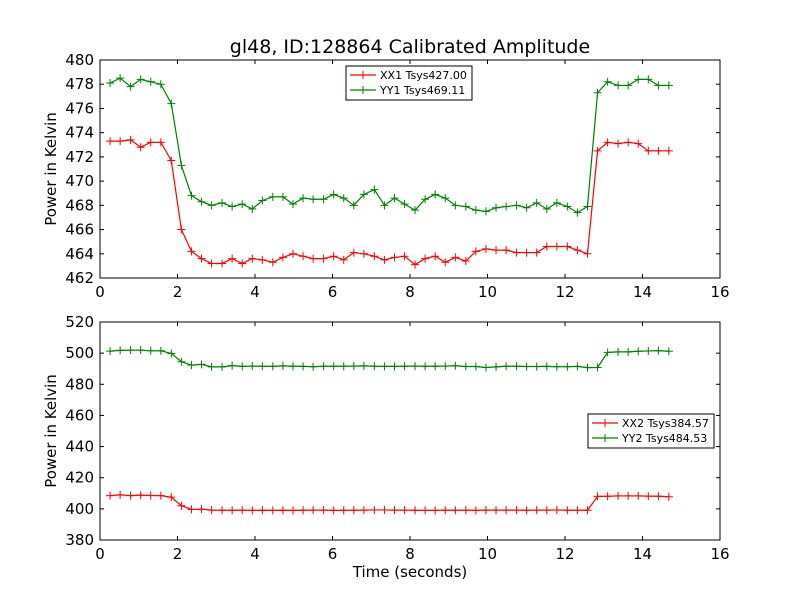 Image resolution: width=800 pixels, height=600 pixels. I want to click on bottom-y-tick-label: 380, so click(79, 540).